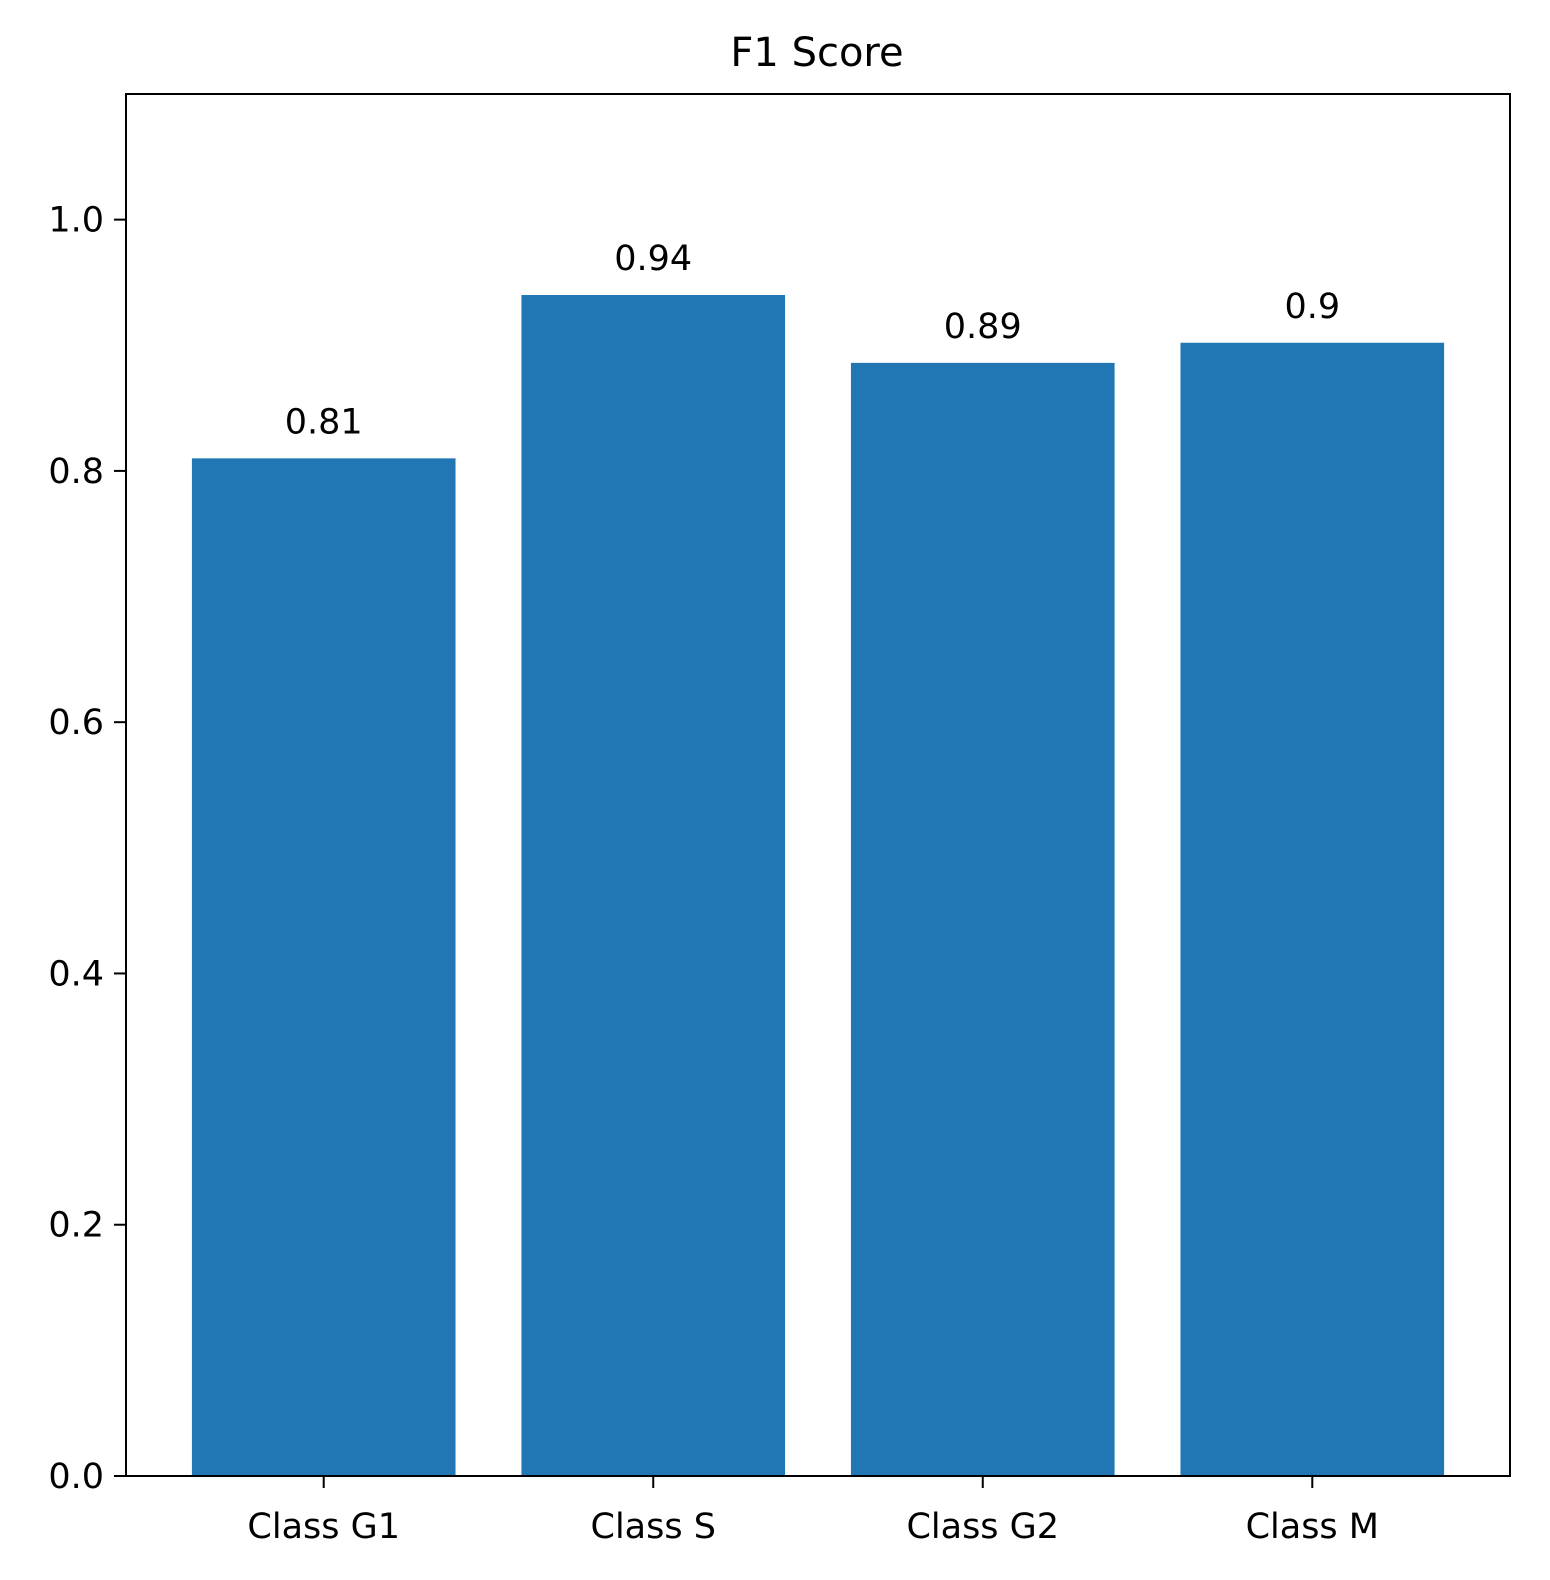 This screenshot has height=1580, width=1550. I want to click on x-tick-label: Class G1, so click(323, 1527).